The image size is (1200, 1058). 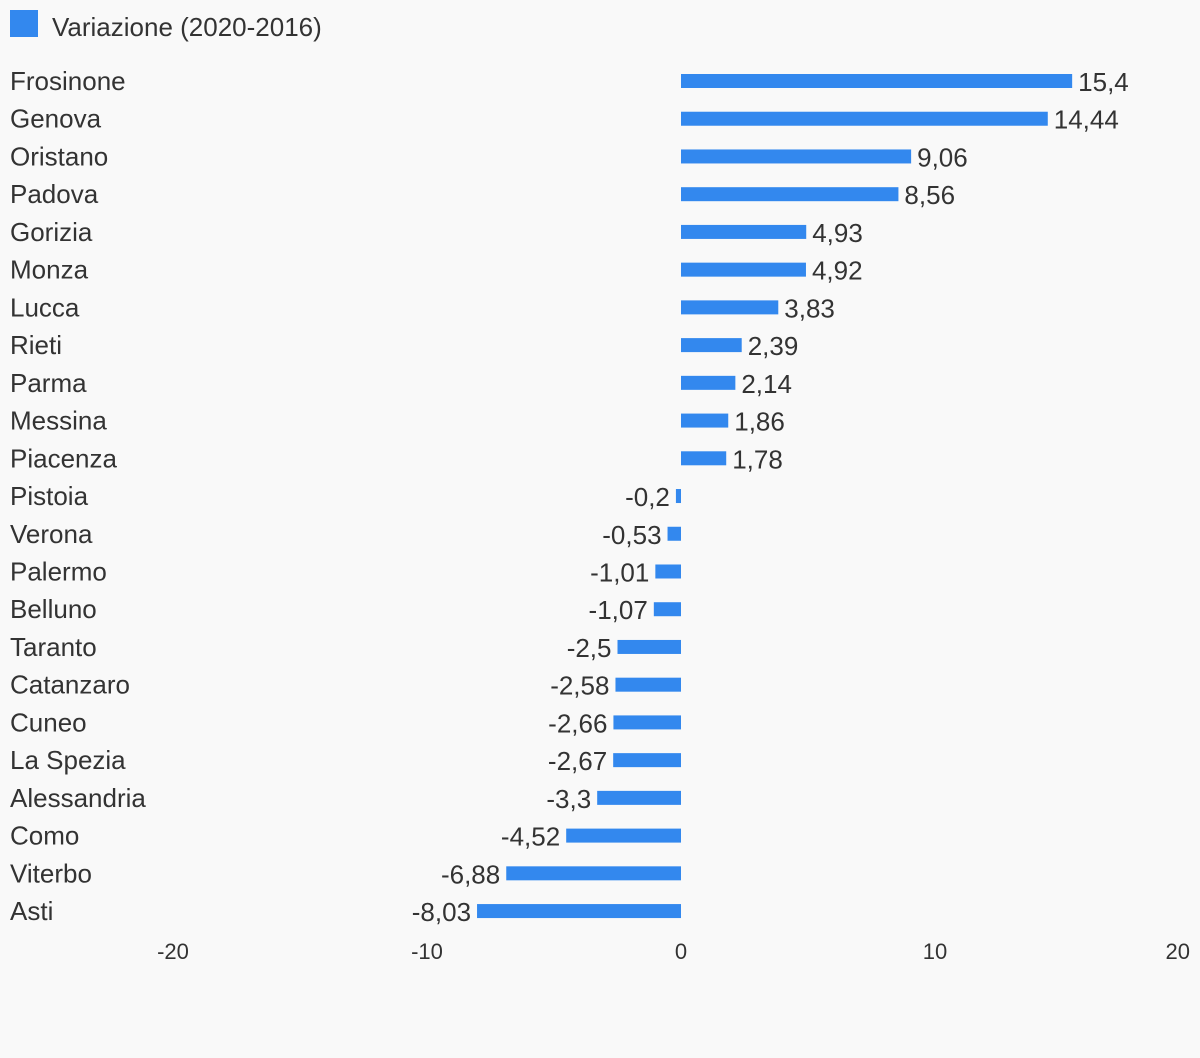 What do you see at coordinates (54, 194) in the screenshot?
I see `category-label: Padova` at bounding box center [54, 194].